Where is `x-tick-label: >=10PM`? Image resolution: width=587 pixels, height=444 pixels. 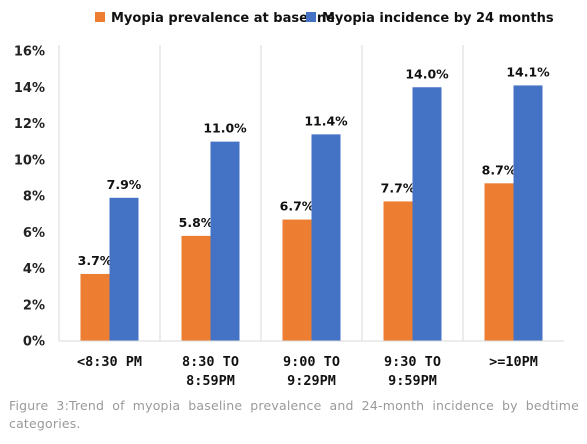
x-tick-label: >=10PM is located at coordinates (513, 362).